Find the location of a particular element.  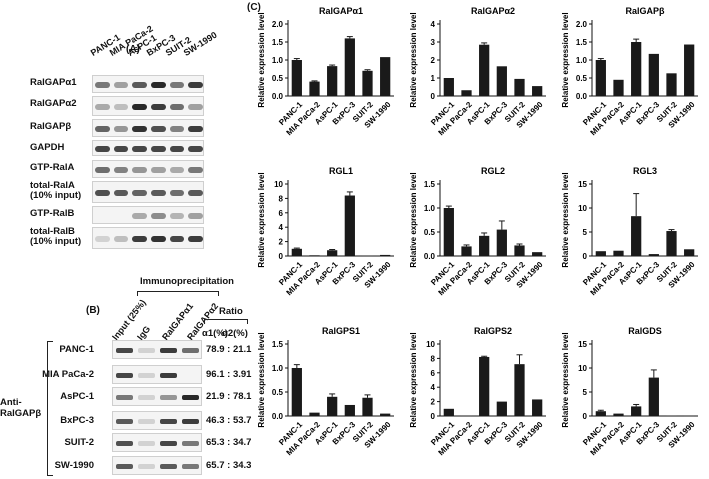

y-tick-label: 1.0 is located at coordinates (278, 60).